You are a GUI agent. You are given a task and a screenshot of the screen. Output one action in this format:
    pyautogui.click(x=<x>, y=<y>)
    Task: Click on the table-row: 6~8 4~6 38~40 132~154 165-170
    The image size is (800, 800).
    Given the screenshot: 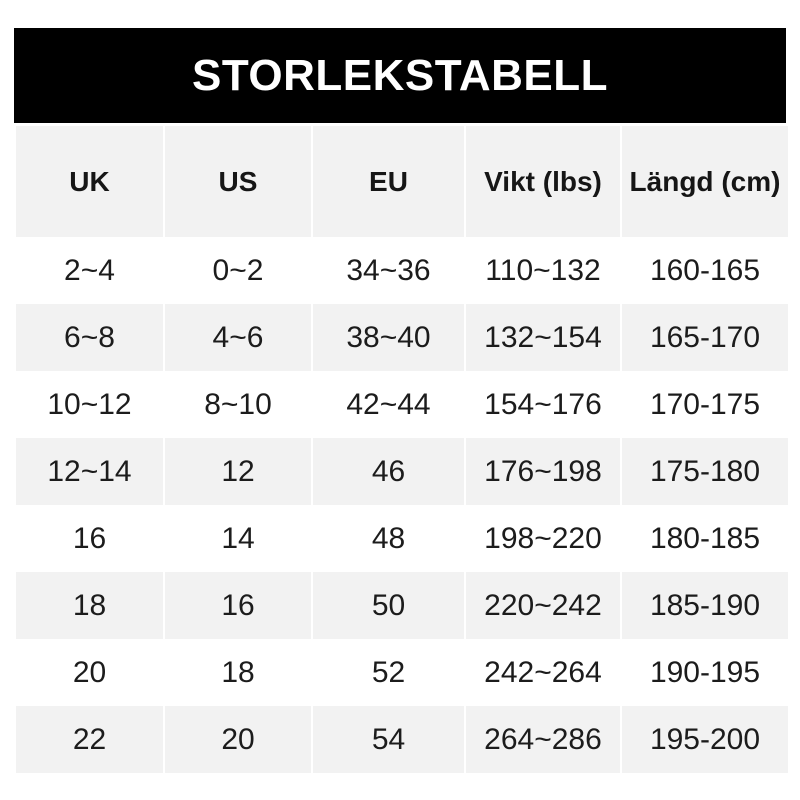 What is the action you would take?
    pyautogui.click(x=402, y=337)
    